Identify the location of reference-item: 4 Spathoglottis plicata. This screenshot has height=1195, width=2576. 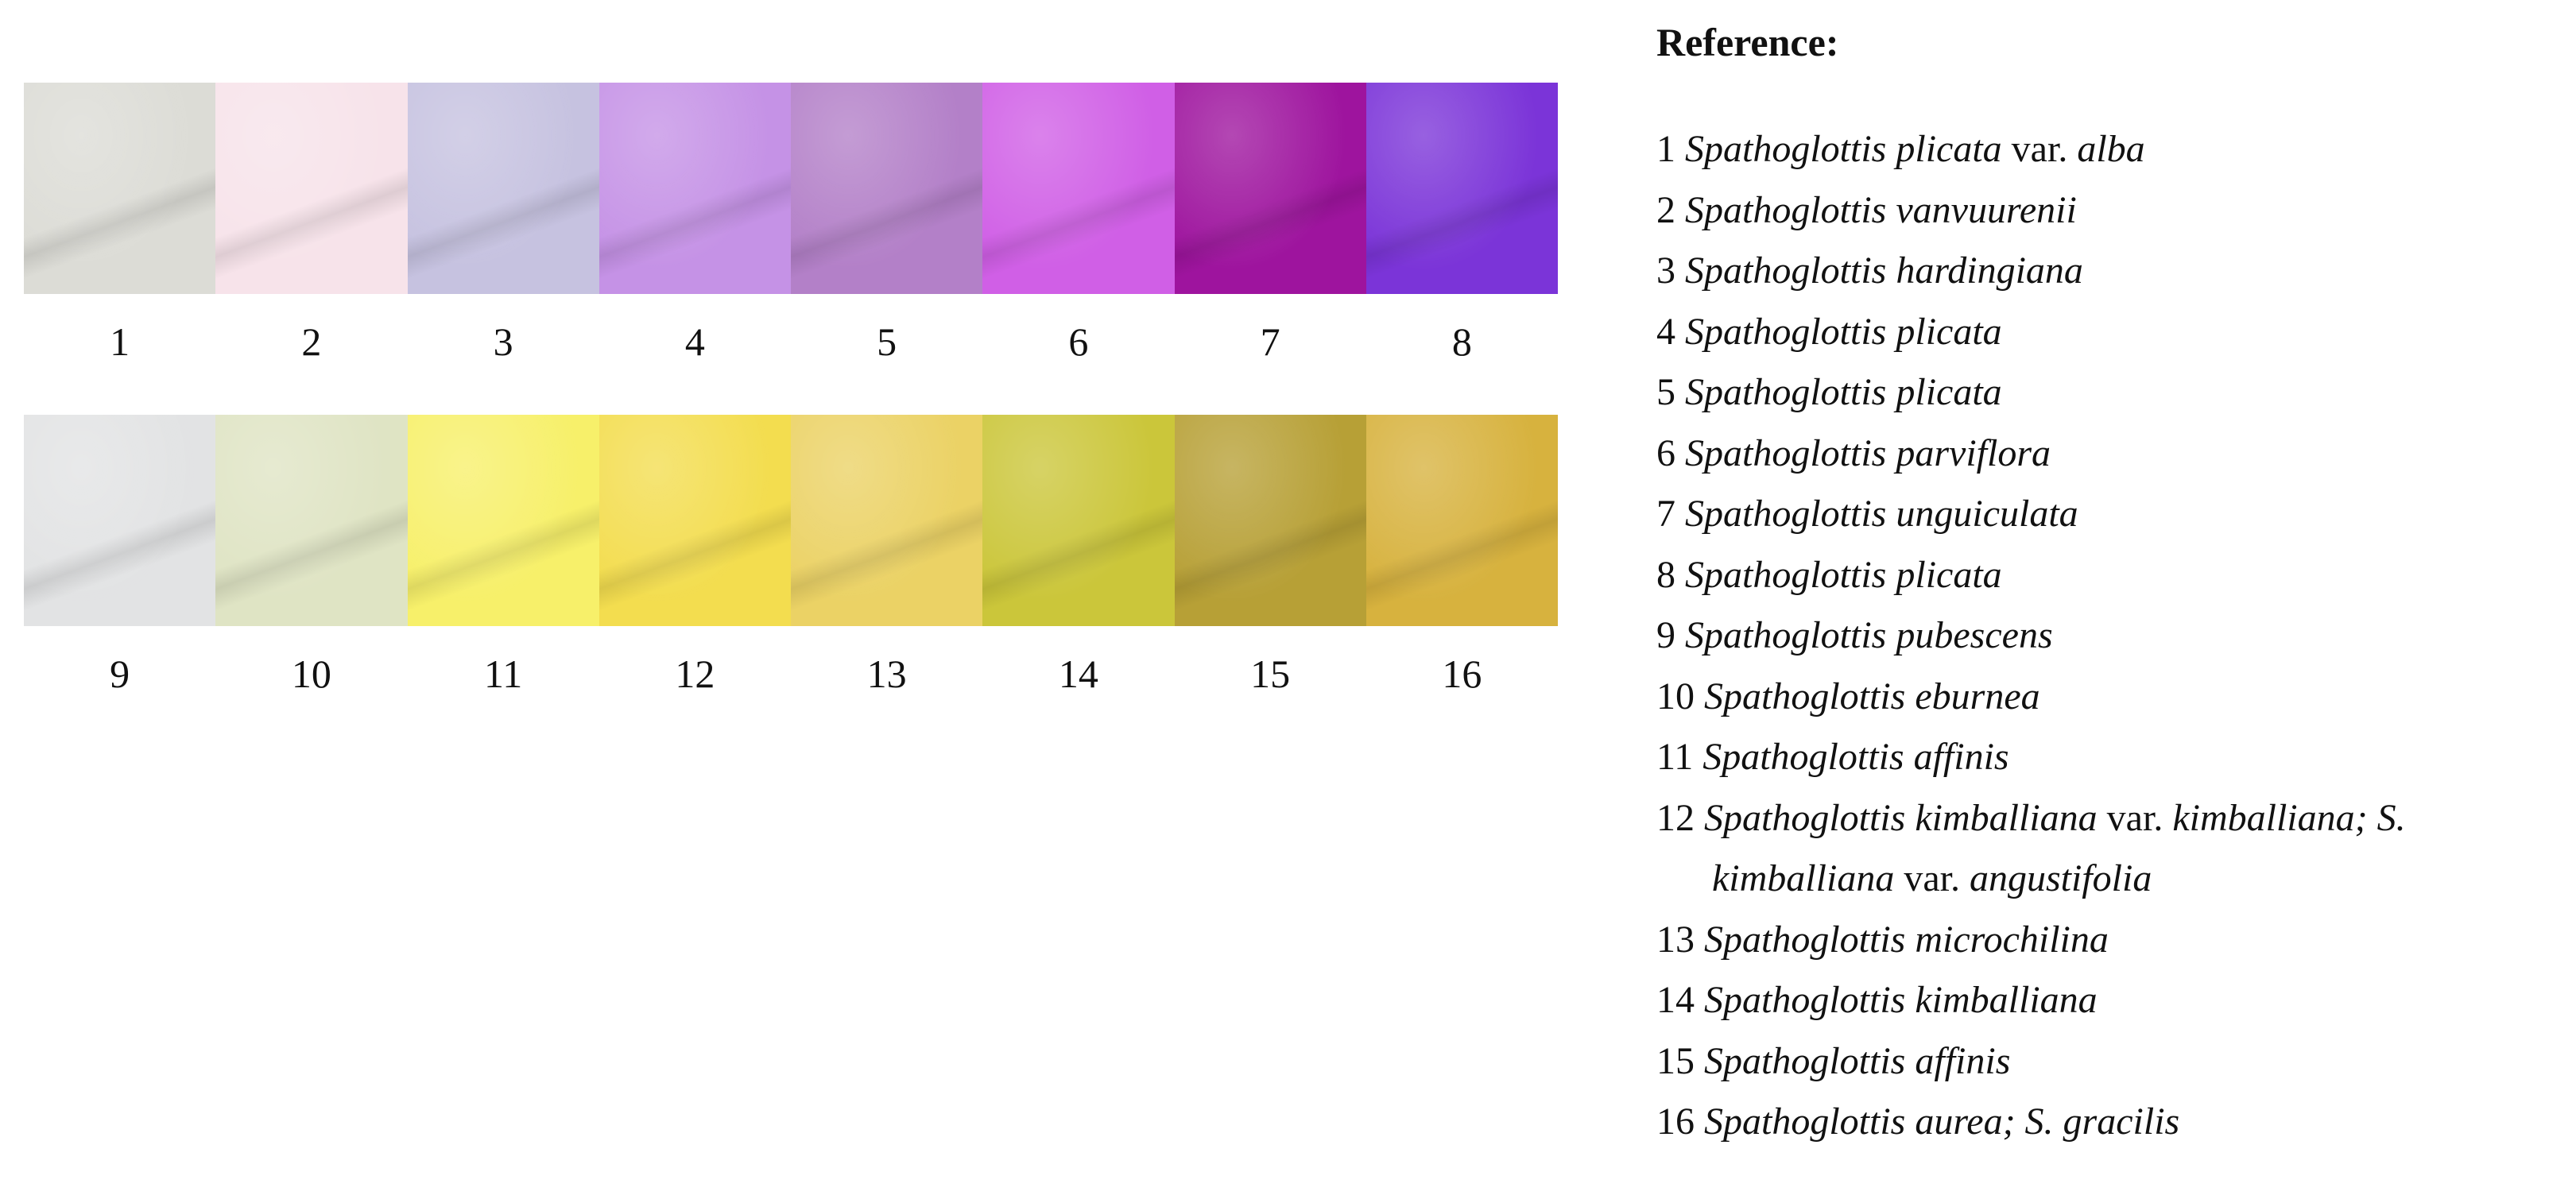
(2109, 332).